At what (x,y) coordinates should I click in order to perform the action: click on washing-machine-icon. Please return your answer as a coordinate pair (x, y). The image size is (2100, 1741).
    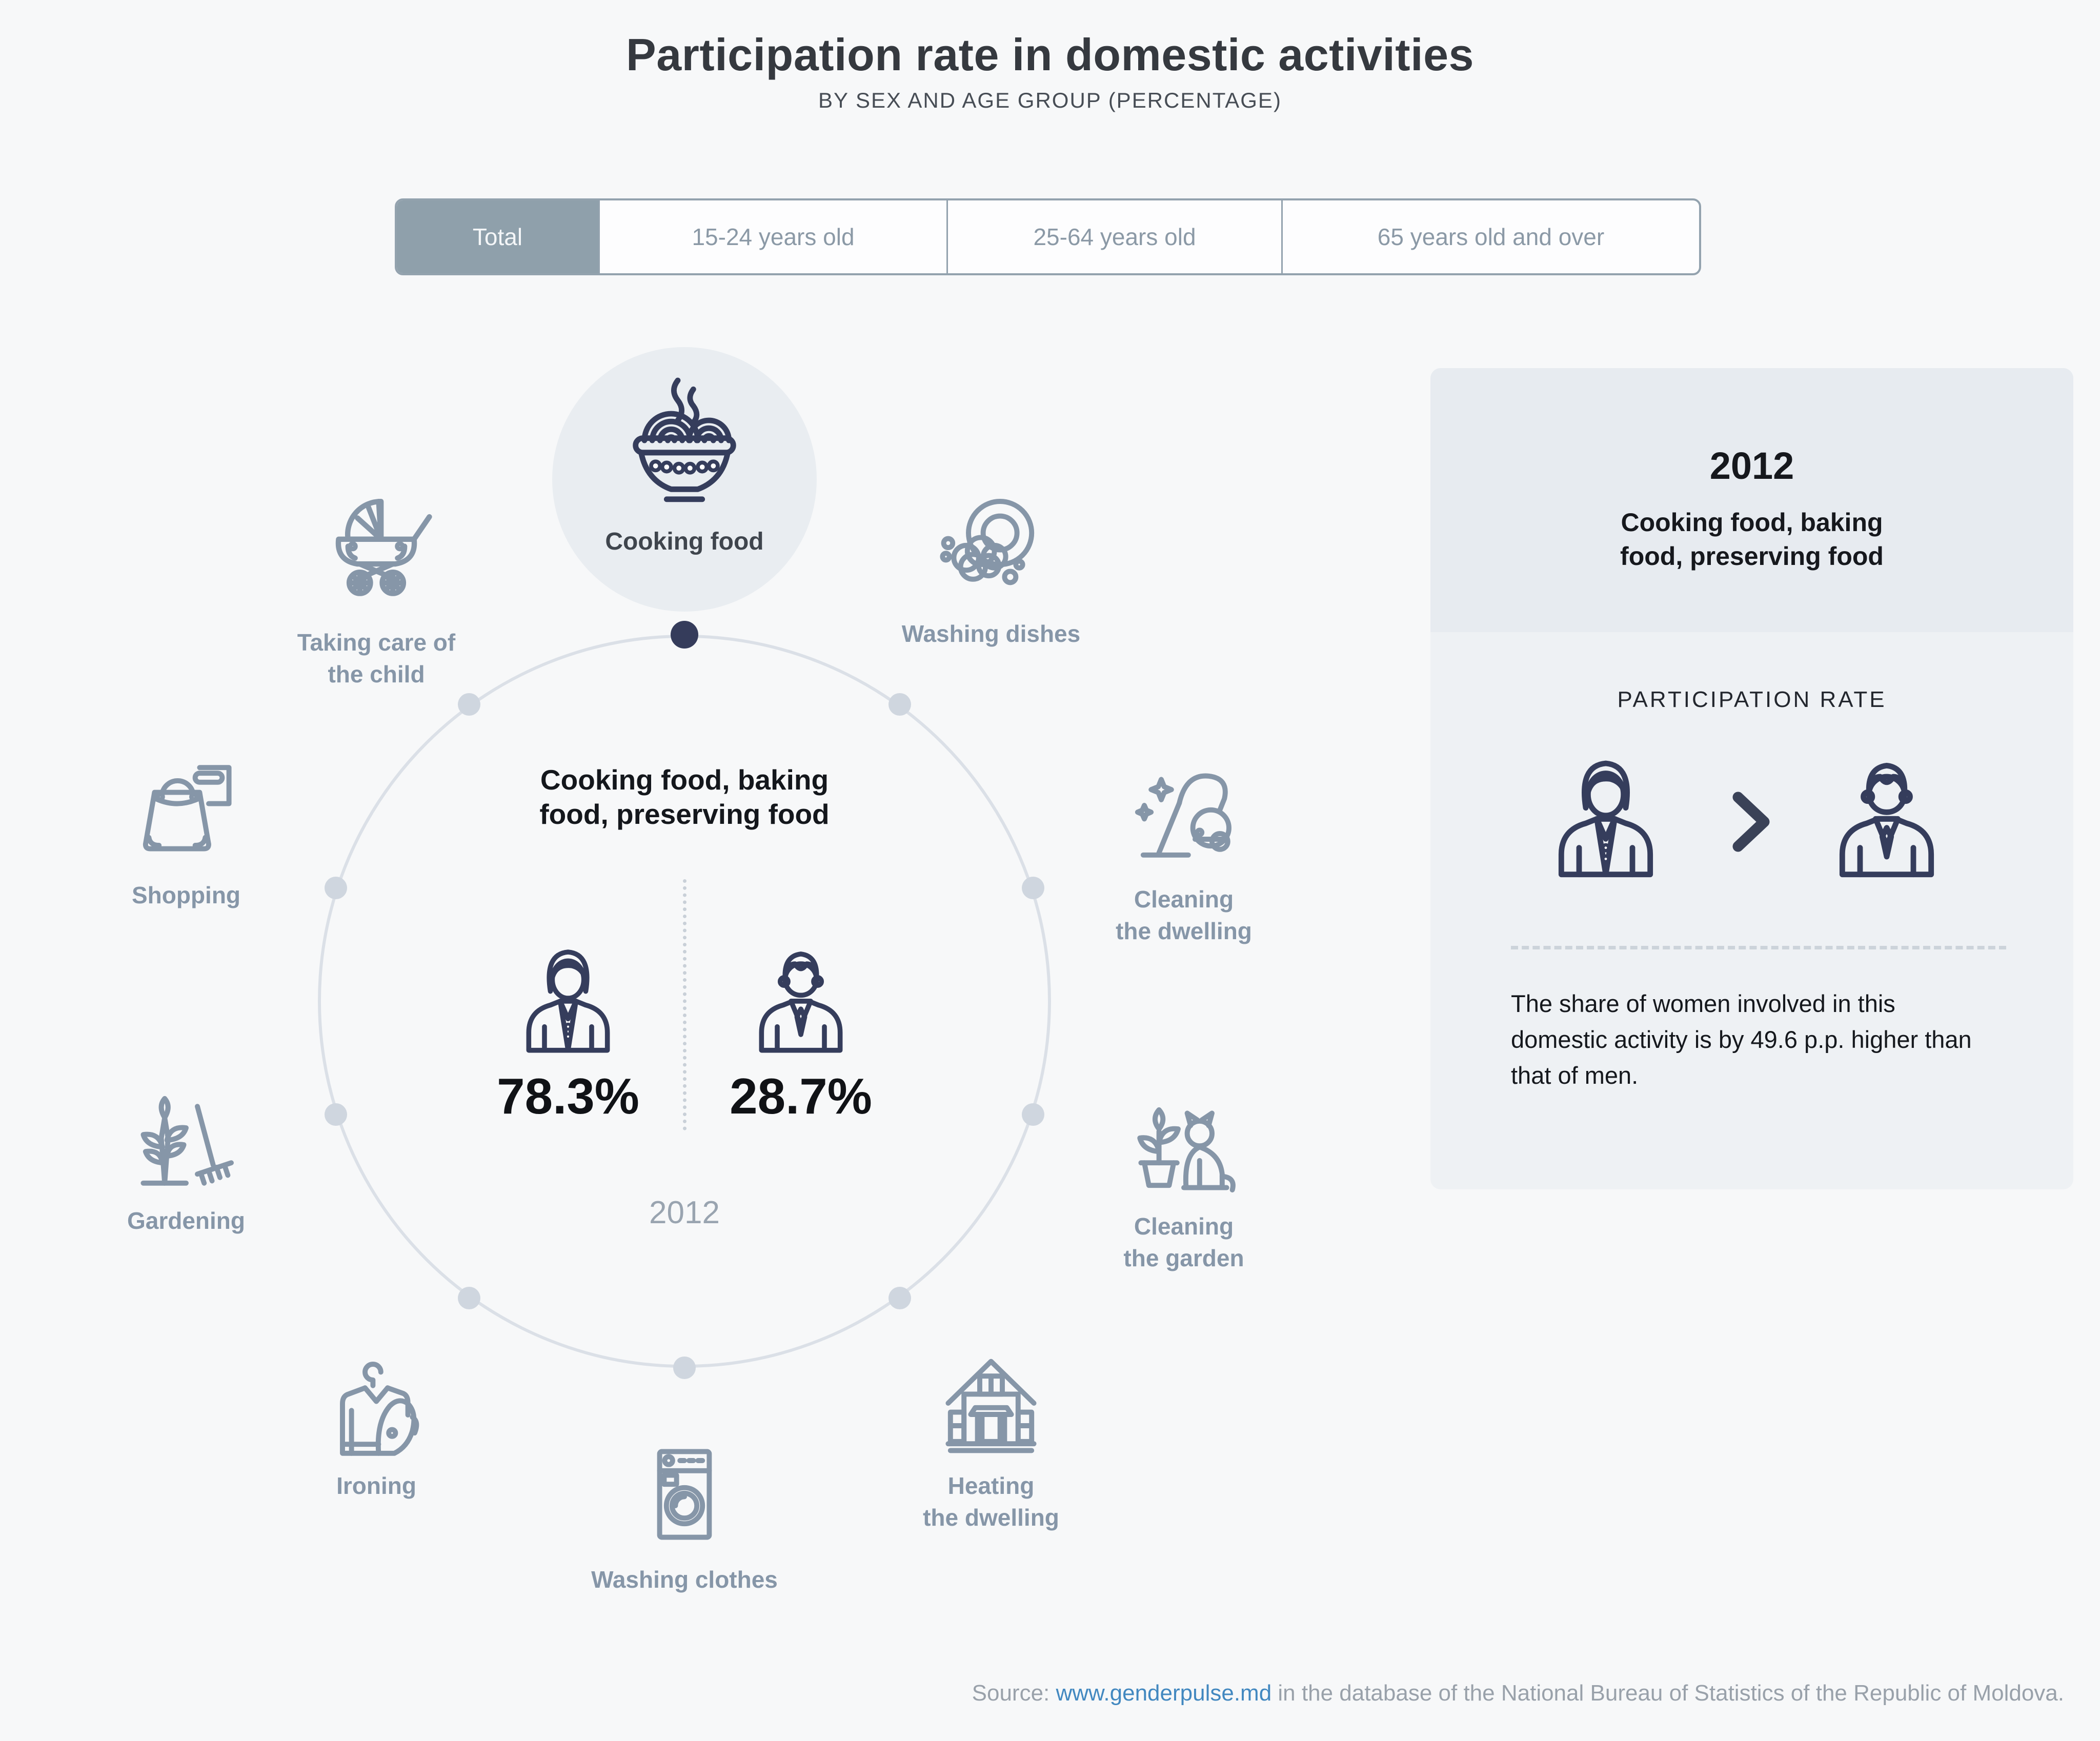
    Looking at the image, I should click on (684, 1494).